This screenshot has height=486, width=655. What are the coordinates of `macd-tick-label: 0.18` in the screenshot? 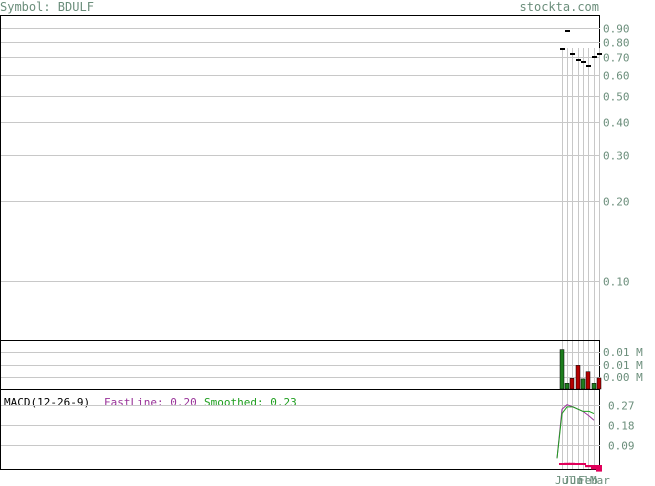 It's located at (621, 426).